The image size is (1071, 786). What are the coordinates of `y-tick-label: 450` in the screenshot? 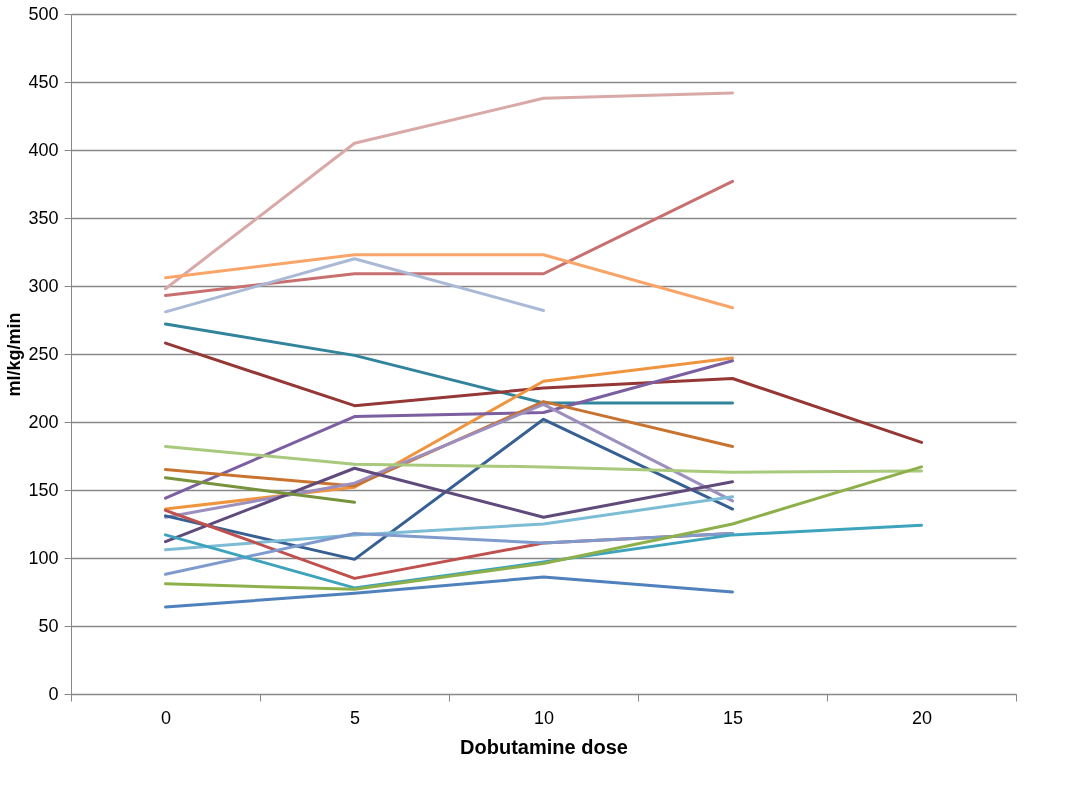 It's located at (43, 81).